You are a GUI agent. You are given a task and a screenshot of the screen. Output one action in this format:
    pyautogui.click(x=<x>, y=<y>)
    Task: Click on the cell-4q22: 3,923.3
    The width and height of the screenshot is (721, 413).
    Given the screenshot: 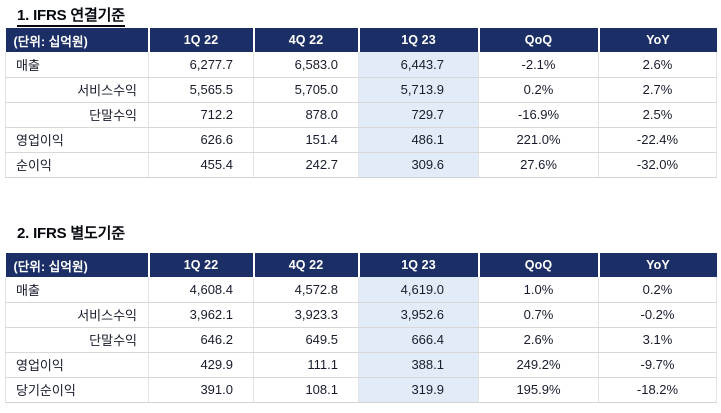 What is the action you would take?
    pyautogui.click(x=306, y=315)
    